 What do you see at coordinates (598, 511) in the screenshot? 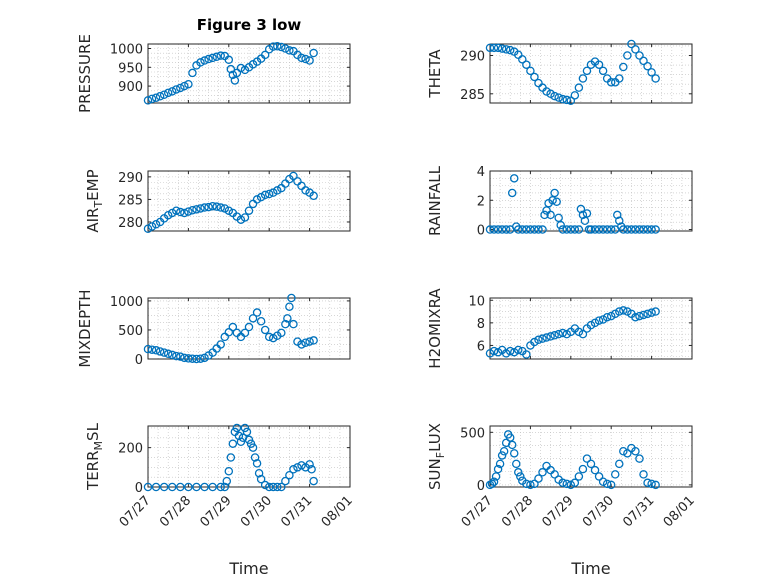
I see `x-tick-label: 07/30` at bounding box center [598, 511].